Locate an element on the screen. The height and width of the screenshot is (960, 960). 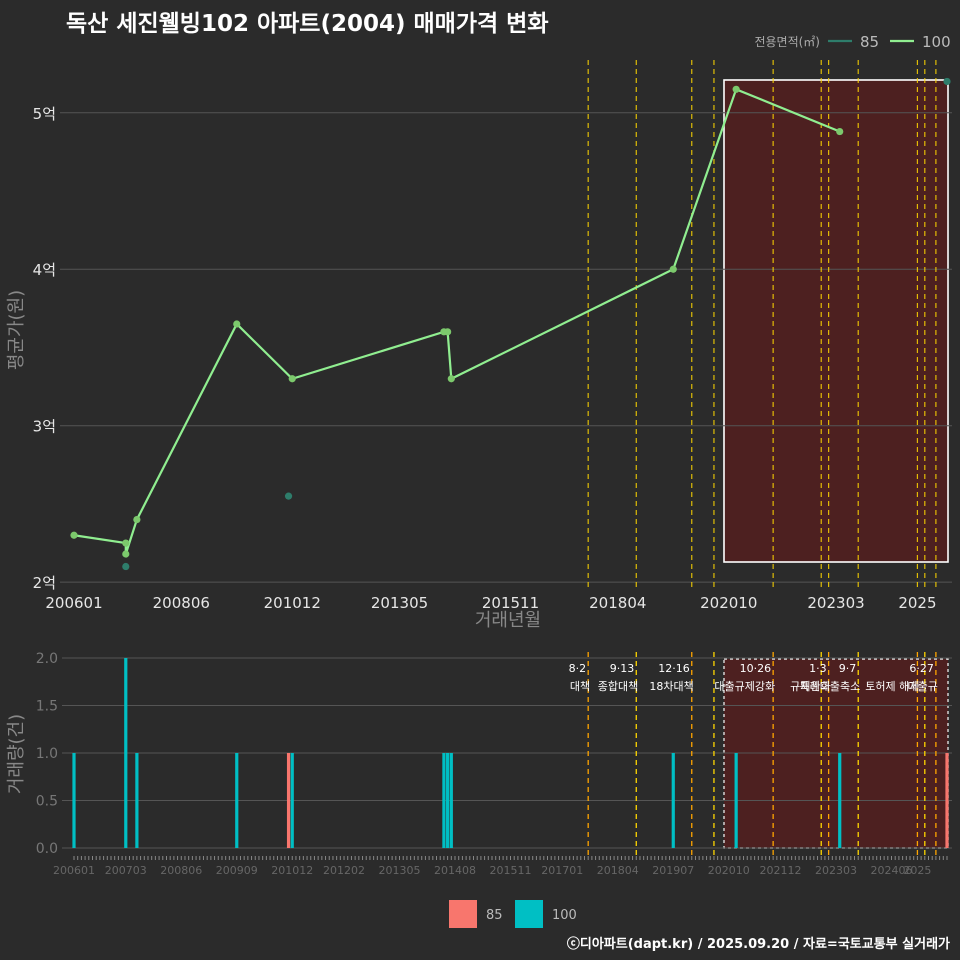
policy-date-label: 10·26 is located at coordinates (756, 668).